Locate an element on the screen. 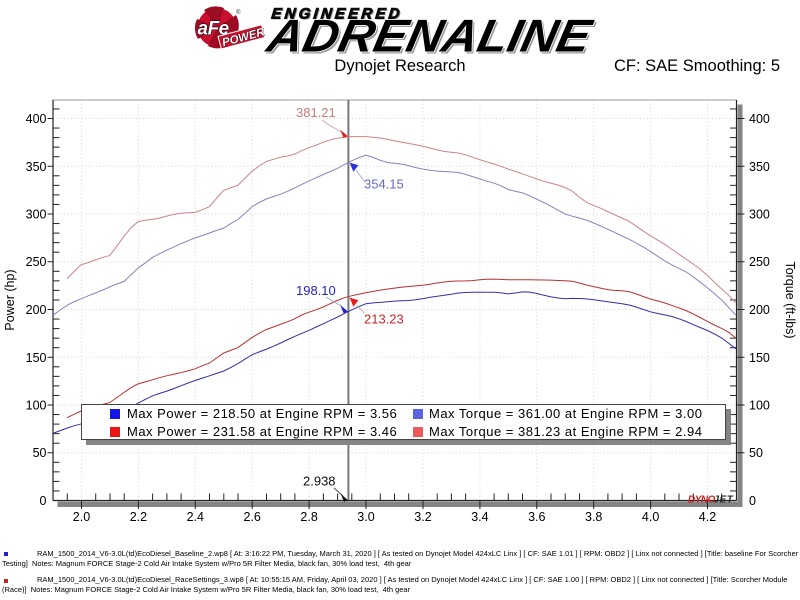 This screenshot has width=800, height=600. svg-text: 3.0 is located at coordinates (365, 517).